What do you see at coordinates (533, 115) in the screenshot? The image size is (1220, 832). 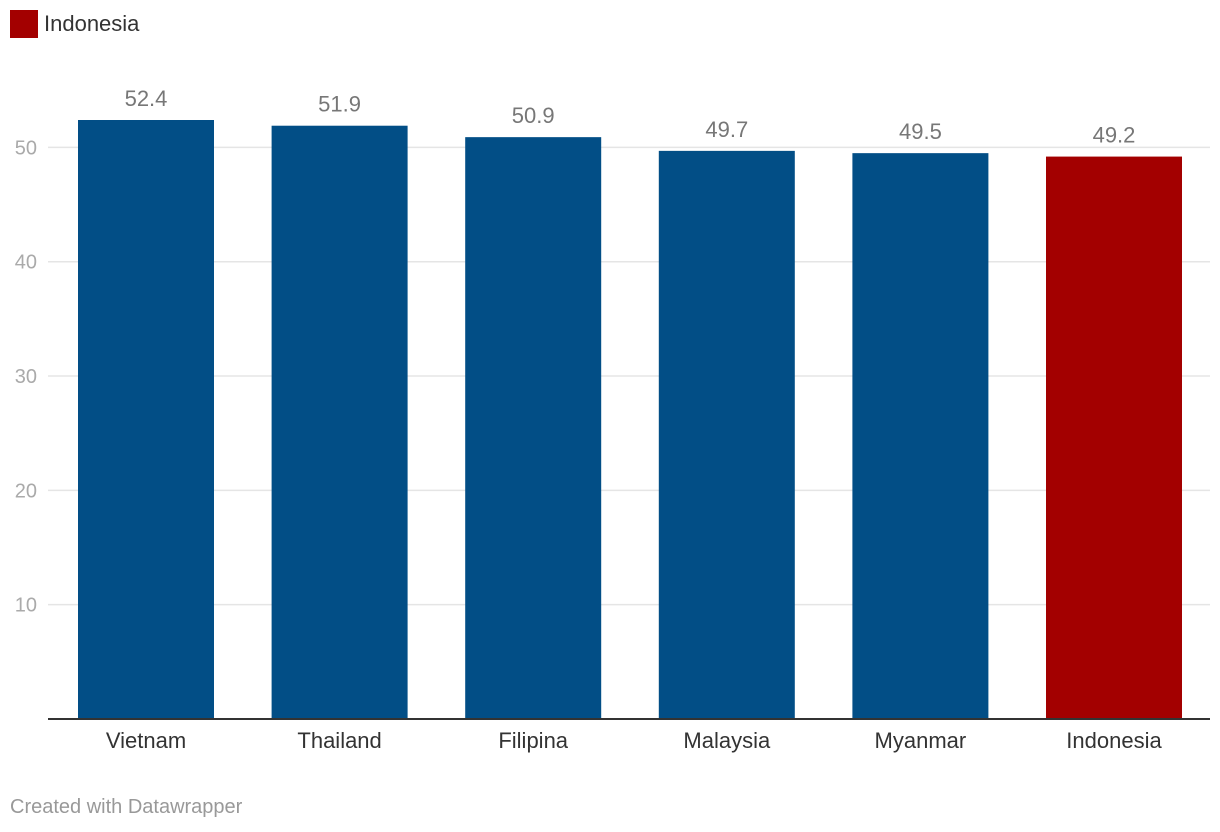 I see `value-label-filipina: 50.9` at bounding box center [533, 115].